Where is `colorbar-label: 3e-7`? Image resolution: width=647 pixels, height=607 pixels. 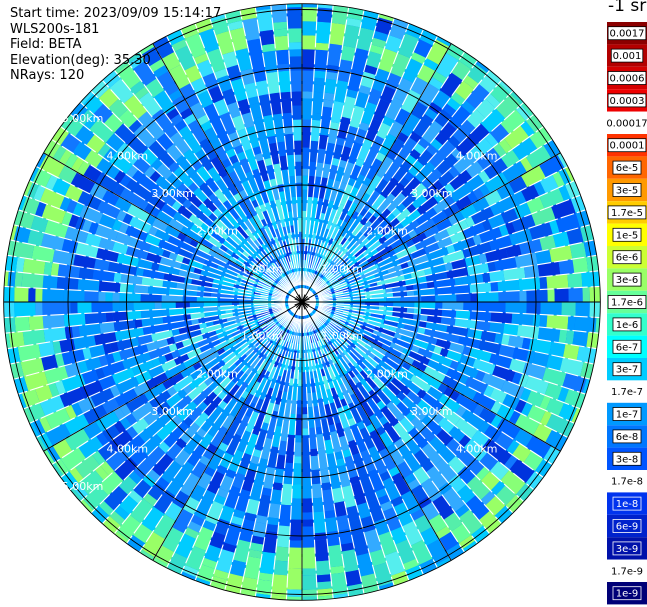
colorbar-label: 3e-7 is located at coordinates (627, 370).